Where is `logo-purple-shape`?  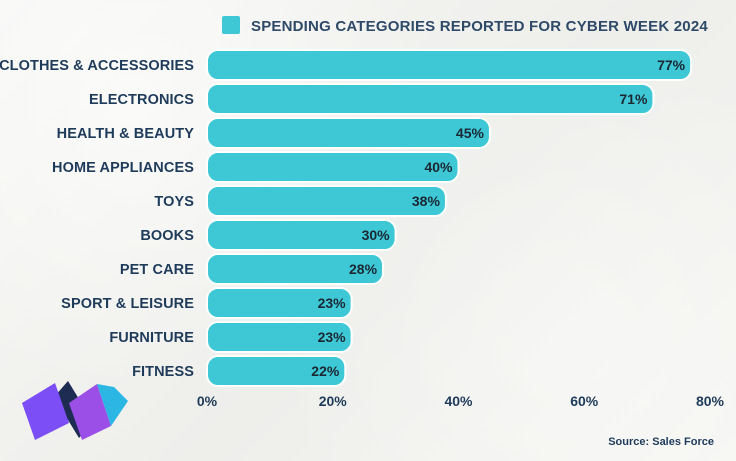
logo-purple-shape is located at coordinates (45, 411).